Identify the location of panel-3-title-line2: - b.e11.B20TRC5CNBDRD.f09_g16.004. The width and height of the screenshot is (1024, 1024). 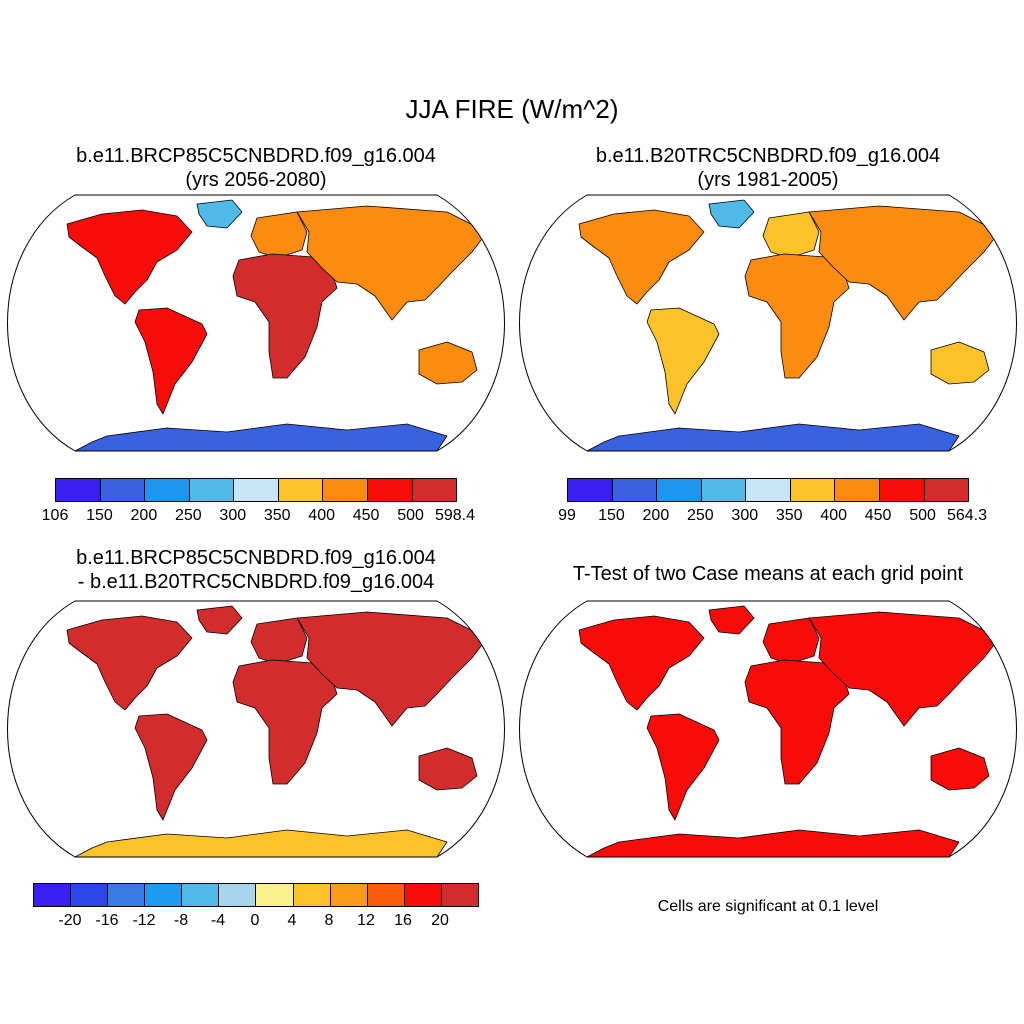
(256, 582).